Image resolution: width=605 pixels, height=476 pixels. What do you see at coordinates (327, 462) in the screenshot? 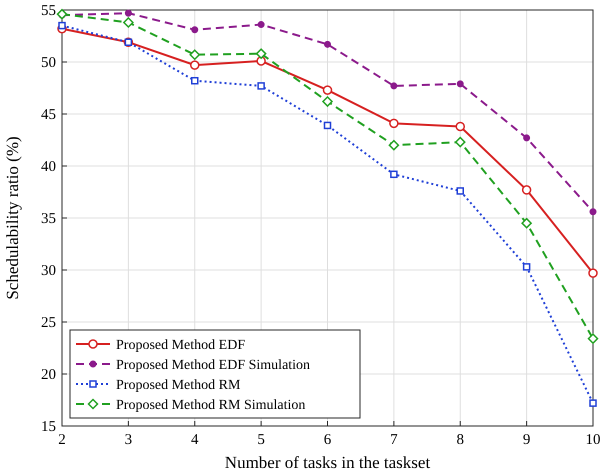
I see `x-axis-title: Number of tasks in the taskset` at bounding box center [327, 462].